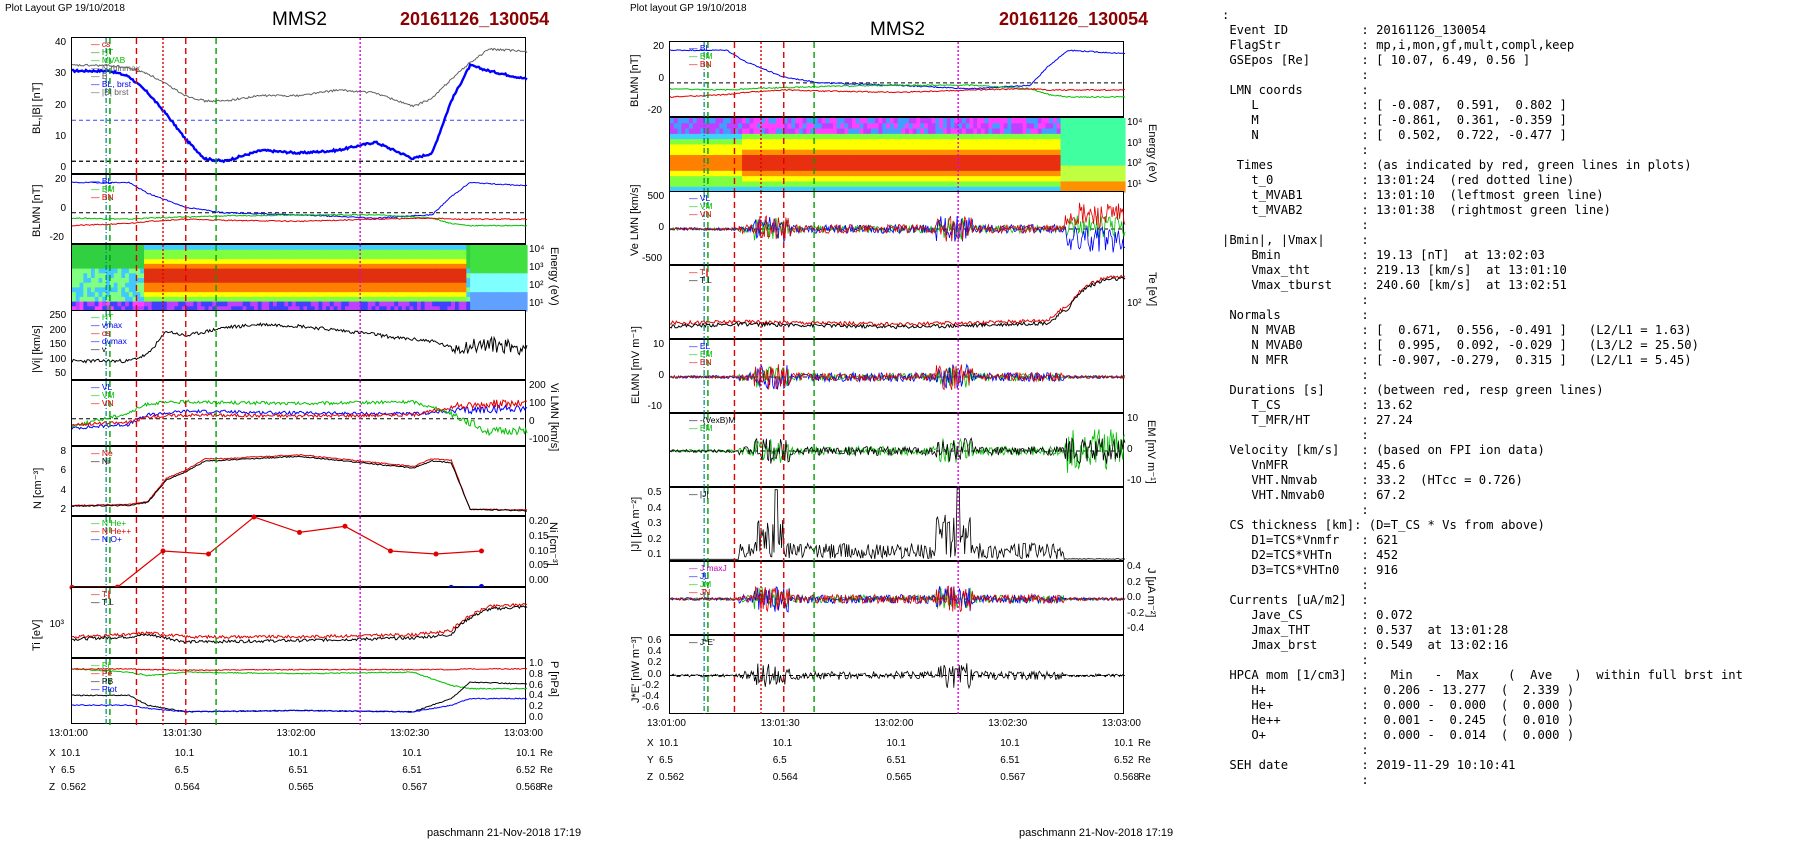 The height and width of the screenshot is (841, 1804). Describe the element at coordinates (636, 365) in the screenshot. I see `y-axis-label: ELMN [mV m⁻¹]` at that location.